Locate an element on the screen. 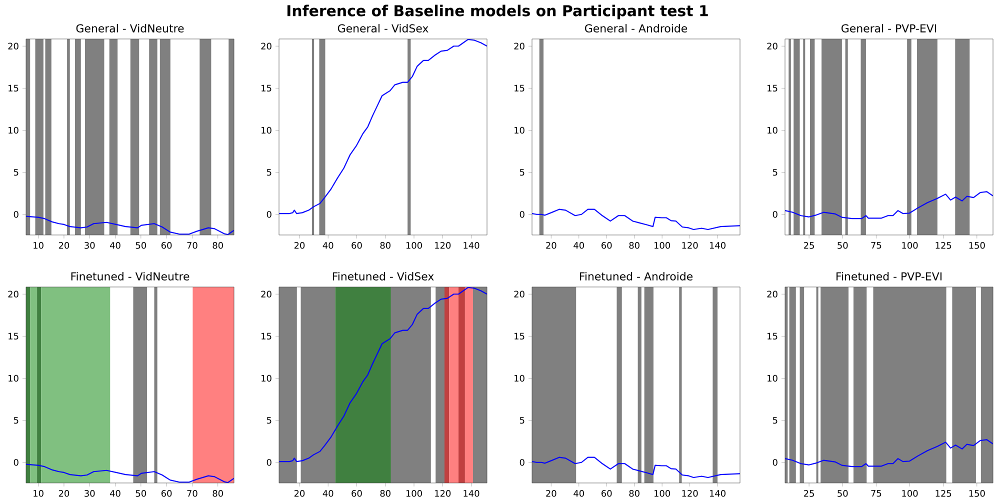 This screenshot has width=995, height=498. chart-title: General - Androide is located at coordinates (636, 28).